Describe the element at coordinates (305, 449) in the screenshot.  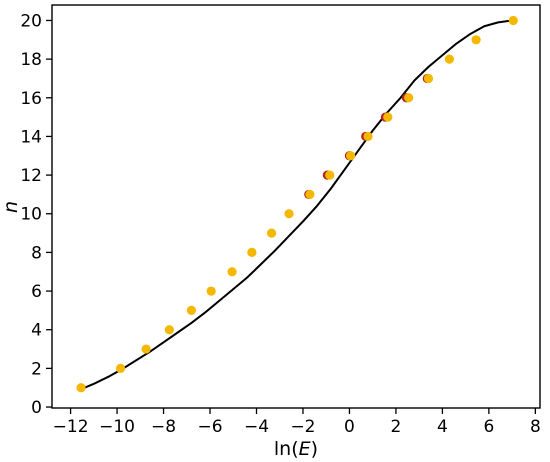
I see `x-axis-label-variable: E` at that location.